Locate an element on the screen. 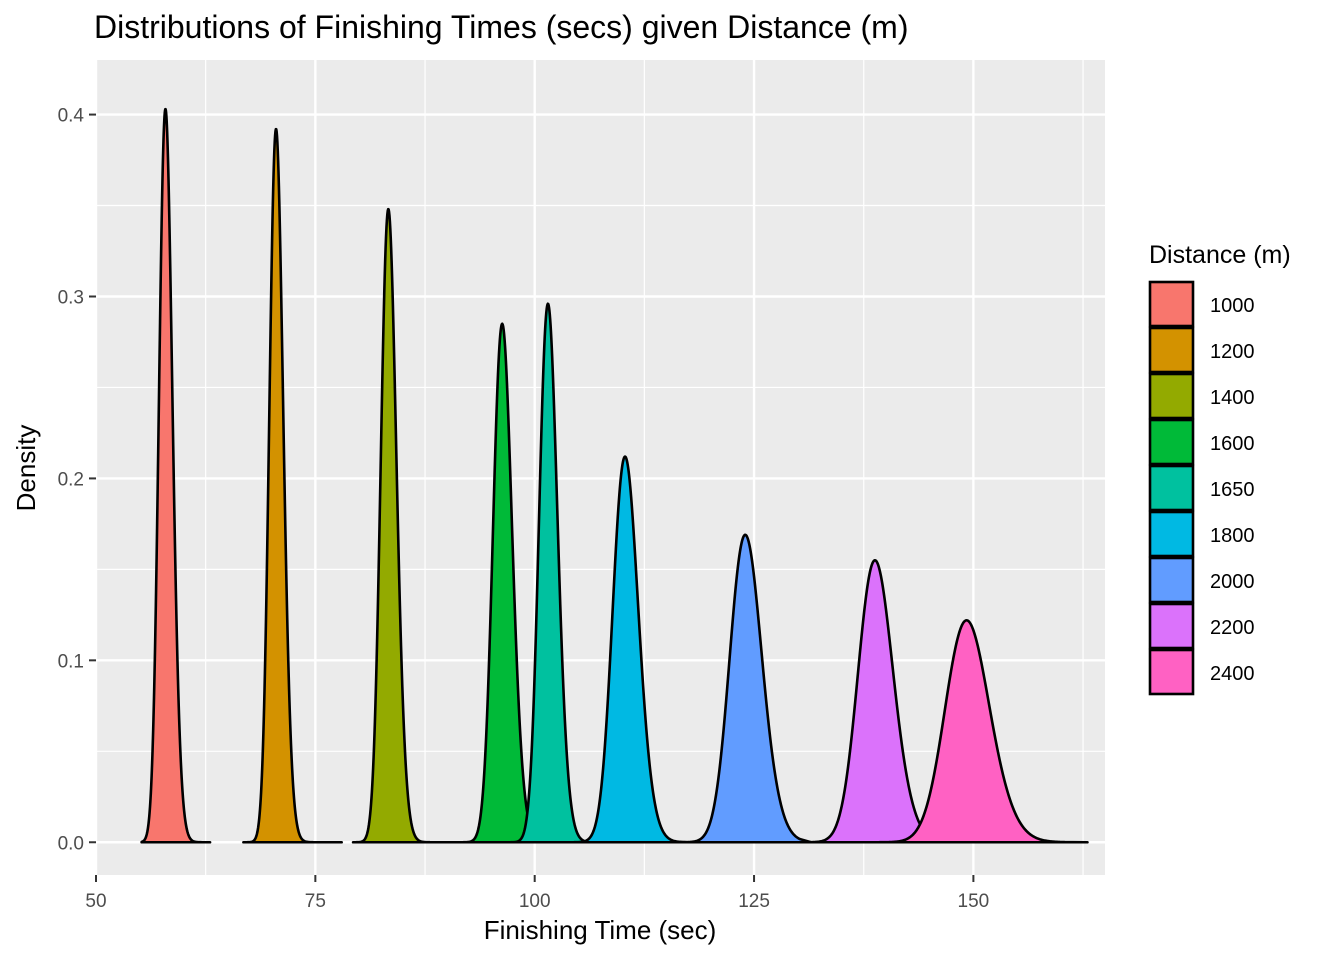  y-tick-label: 0.4 is located at coordinates (71, 116).